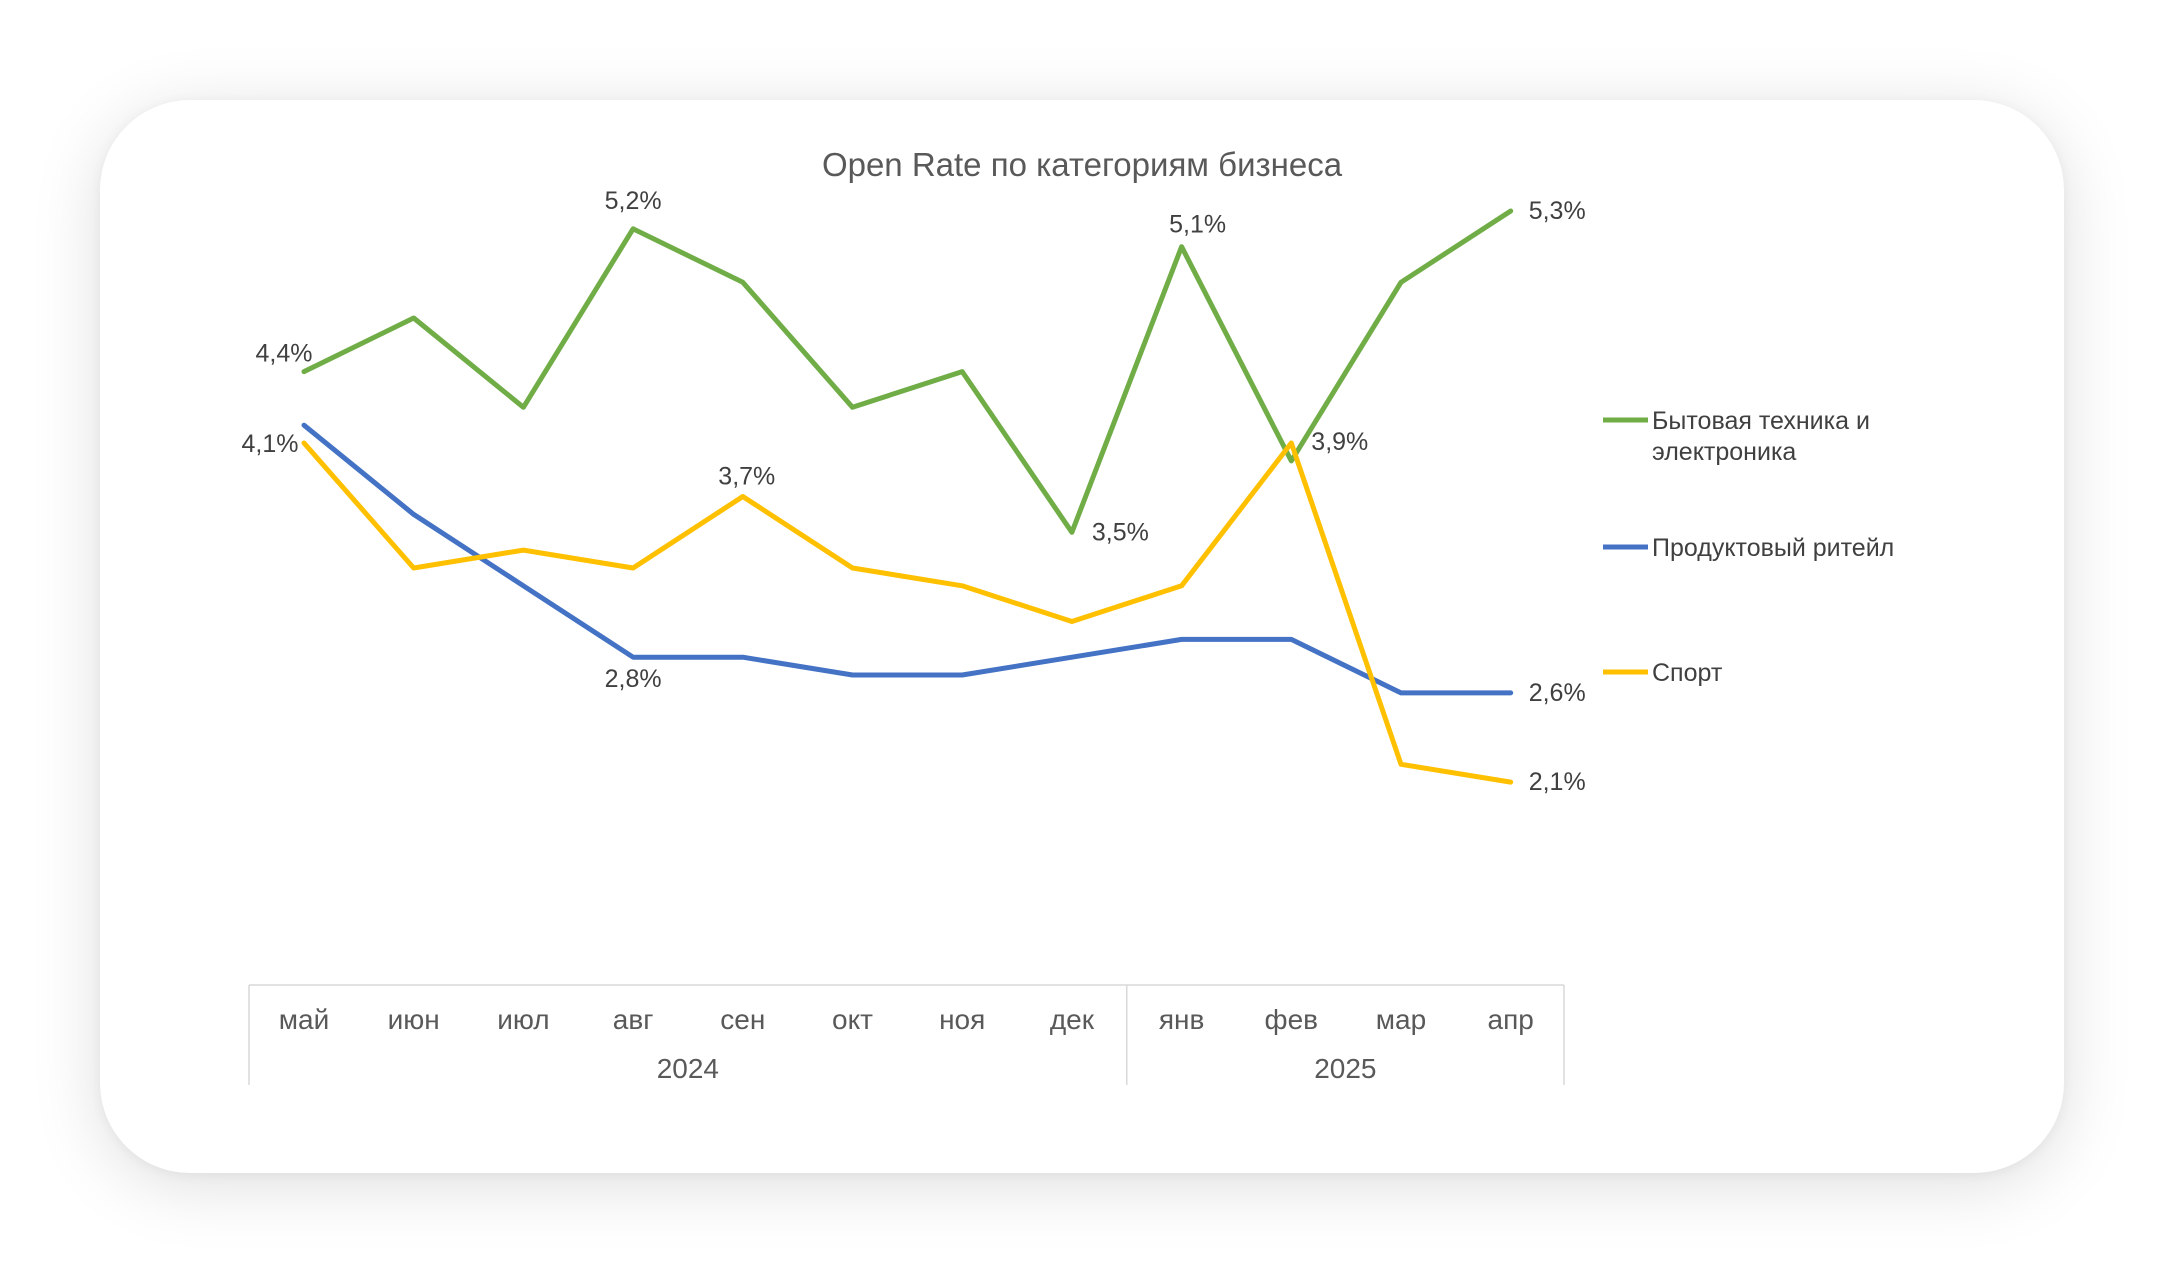 The height and width of the screenshot is (1273, 2164). What do you see at coordinates (1339, 442) in the screenshot?
I see `data-label: 3,9%` at bounding box center [1339, 442].